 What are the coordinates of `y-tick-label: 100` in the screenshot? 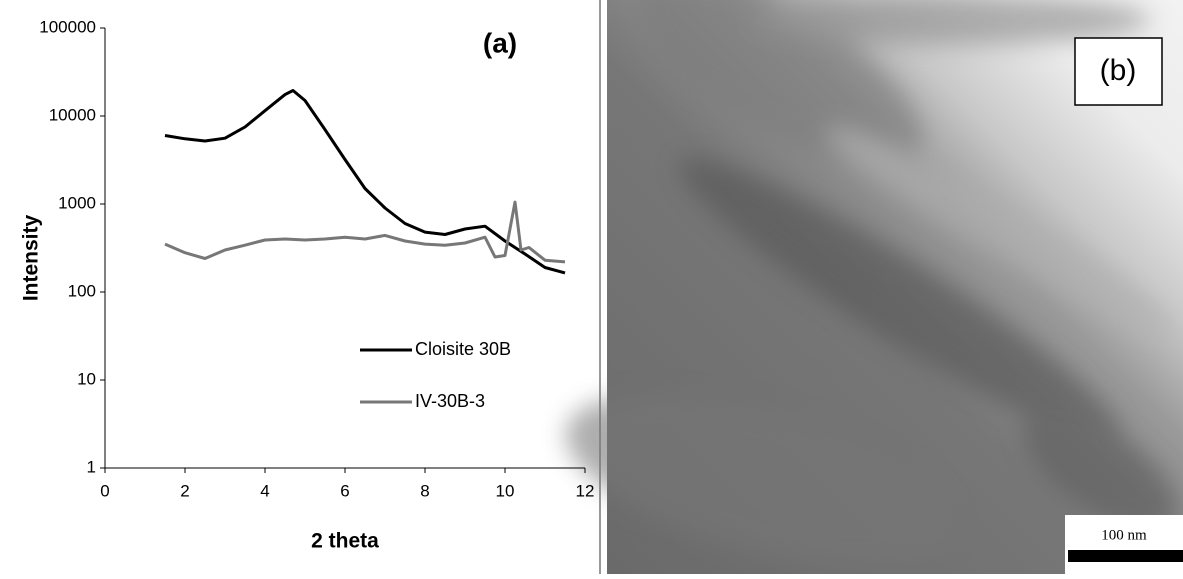 It's located at (82, 290).